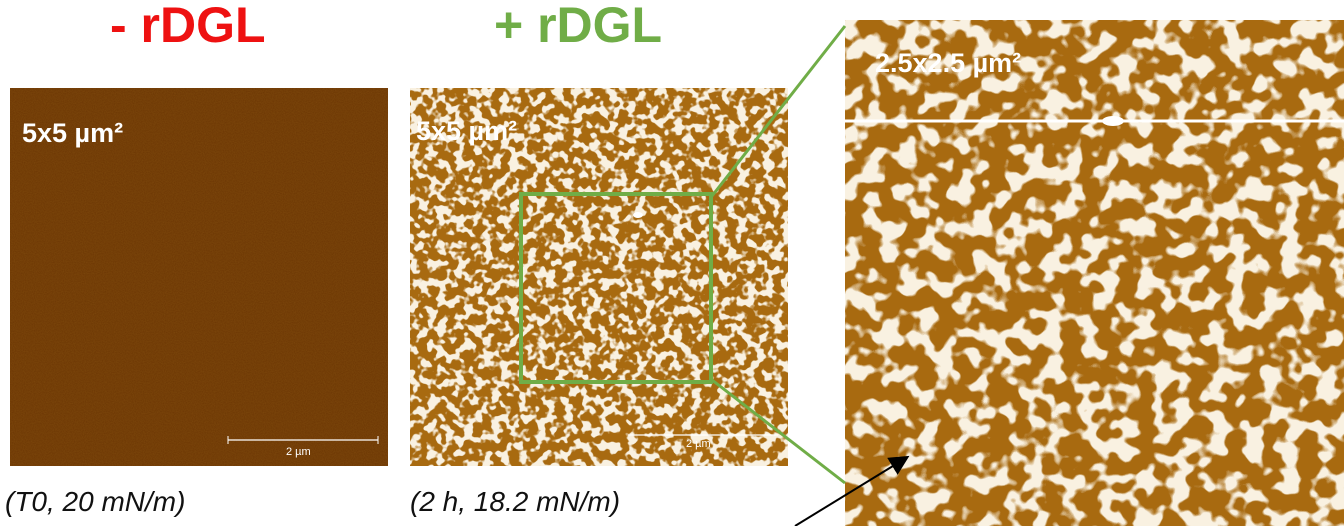 The height and width of the screenshot is (526, 1344). I want to click on zoom-region-box, so click(616, 288).